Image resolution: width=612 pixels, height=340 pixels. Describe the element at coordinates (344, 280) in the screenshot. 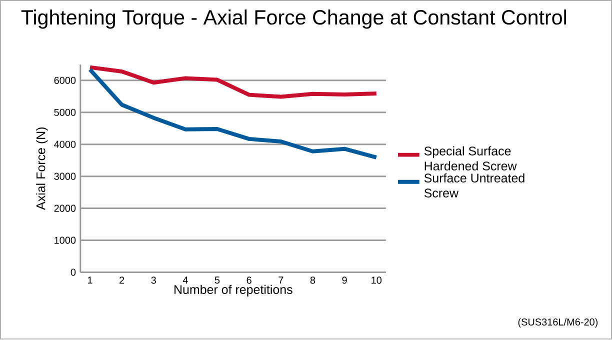

I see `x-tick-label: 9` at that location.